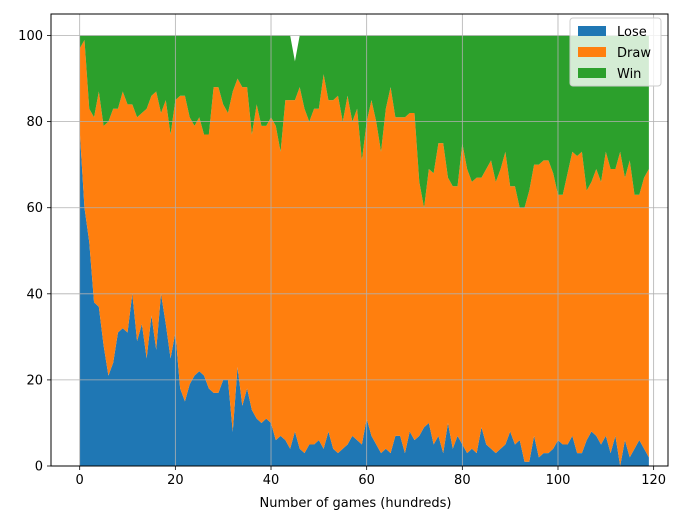  Describe the element at coordinates (34, 122) in the screenshot. I see `y-tick-label: 80` at that location.